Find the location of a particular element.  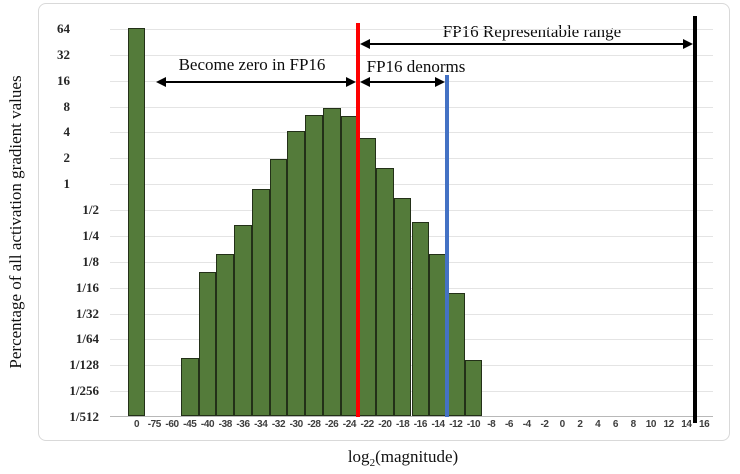

x-axis-tick-label: -36 is located at coordinates (243, 424).